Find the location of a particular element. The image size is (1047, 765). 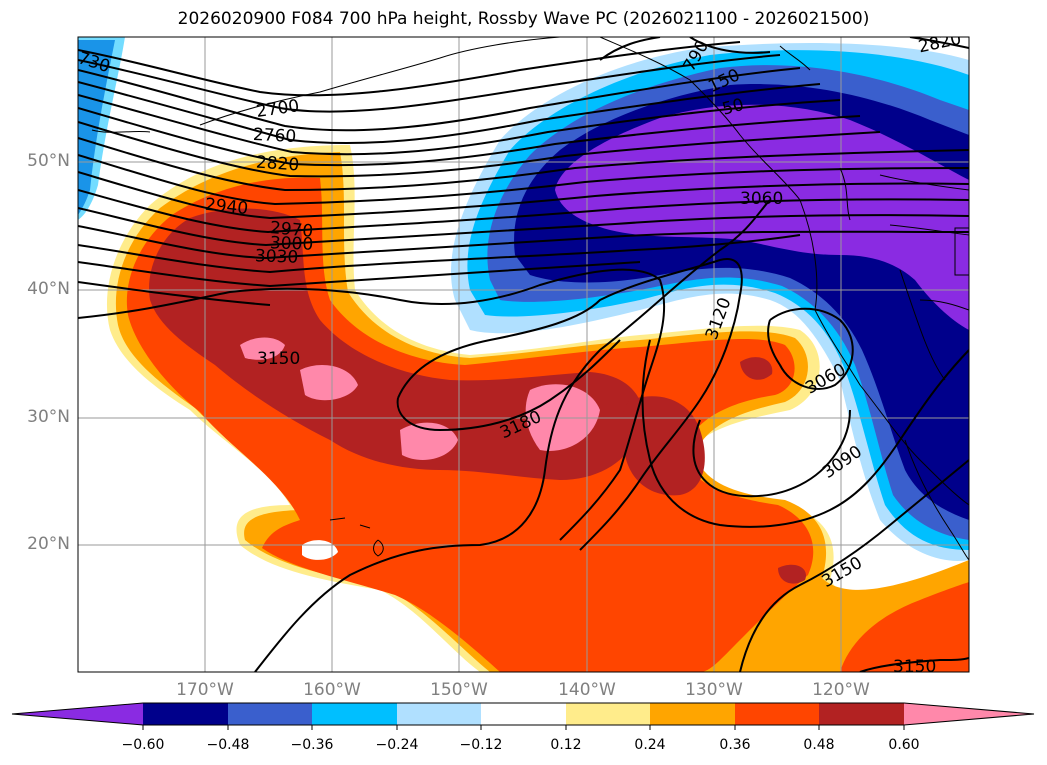

colorbar-tick-label: −0.36 is located at coordinates (312, 745).